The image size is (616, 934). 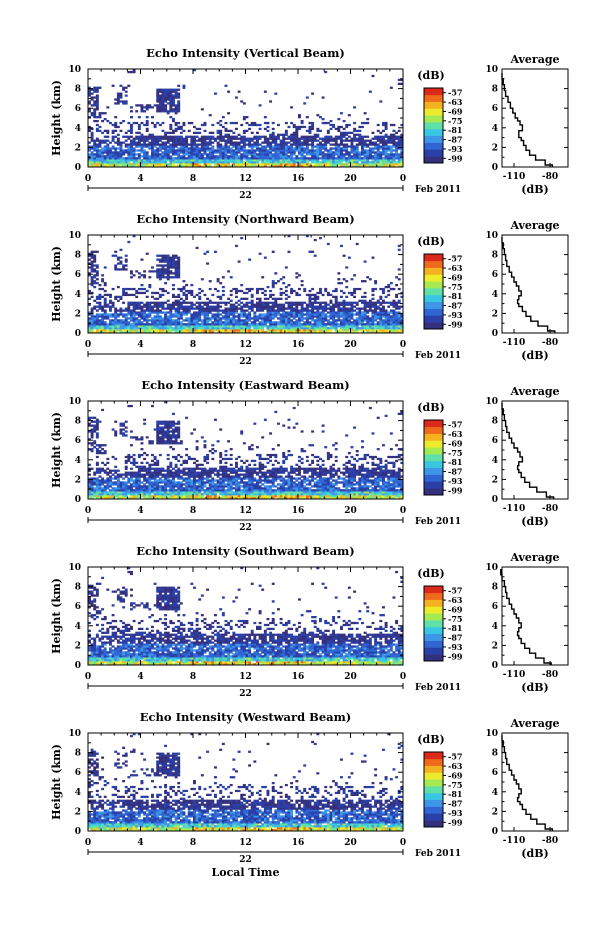 What do you see at coordinates (433, 111) in the screenshot?
I see `colorbar-band` at bounding box center [433, 111].